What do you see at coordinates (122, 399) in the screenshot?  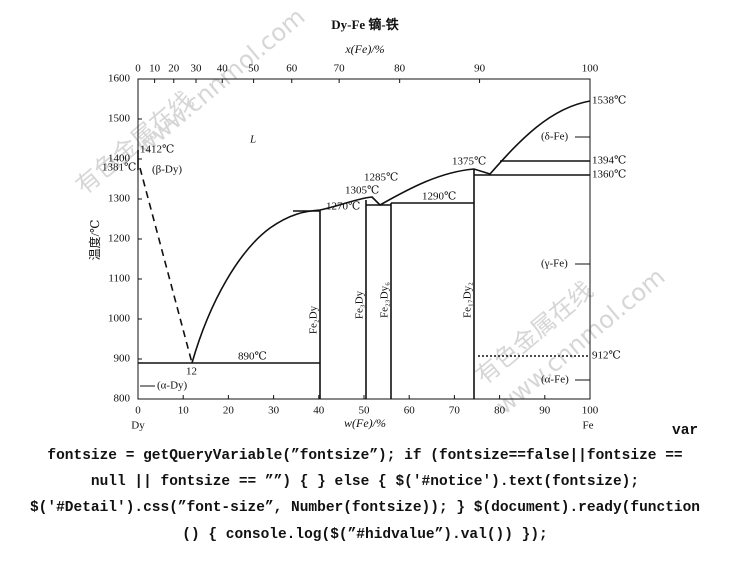 I see `y-tick-label: 800` at bounding box center [122, 399].